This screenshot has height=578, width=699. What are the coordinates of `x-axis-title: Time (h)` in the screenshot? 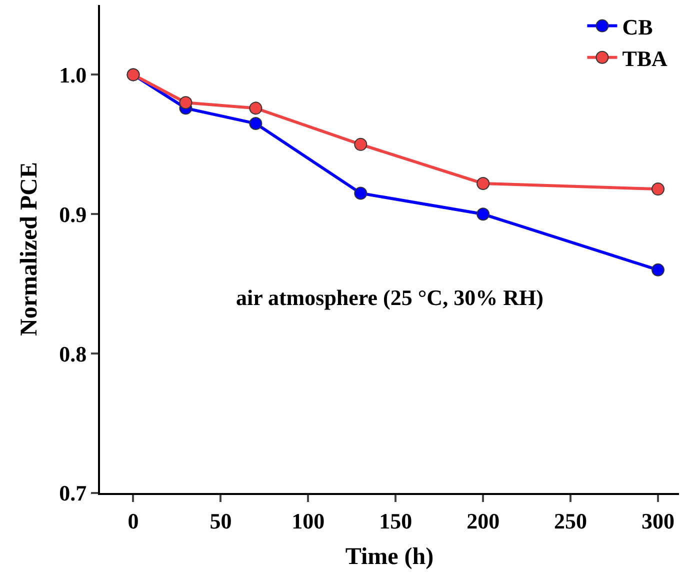 It's located at (389, 557).